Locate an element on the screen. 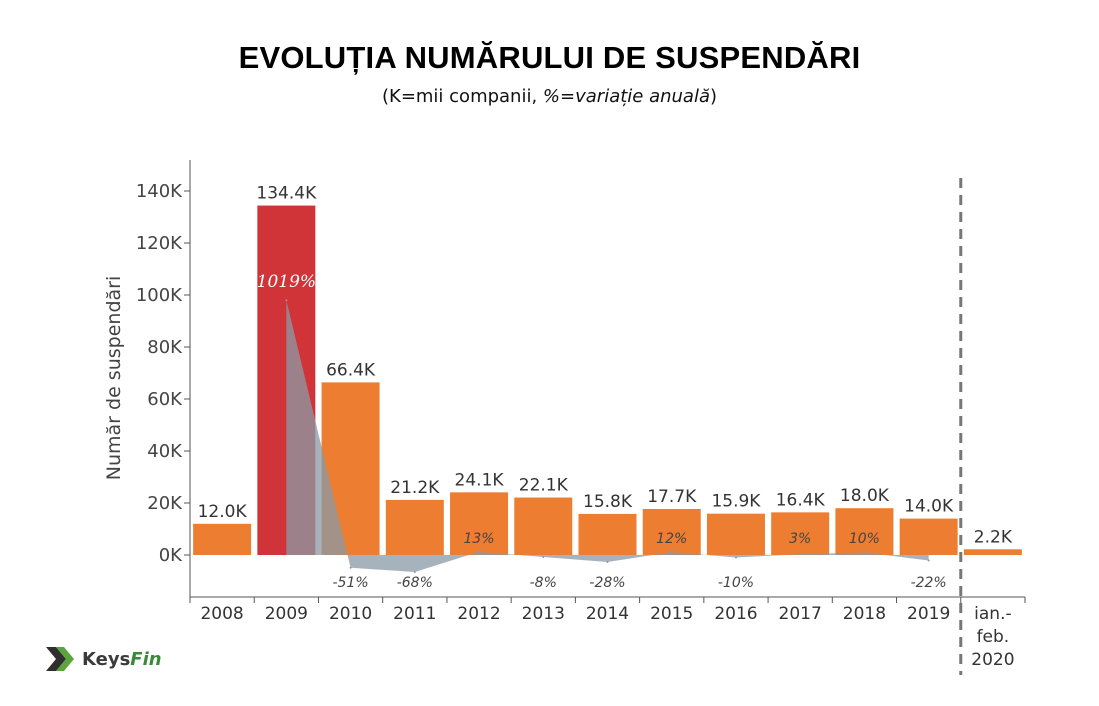  chart-subtitle: (K=mii companii, %=variație anuală) is located at coordinates (549, 96).